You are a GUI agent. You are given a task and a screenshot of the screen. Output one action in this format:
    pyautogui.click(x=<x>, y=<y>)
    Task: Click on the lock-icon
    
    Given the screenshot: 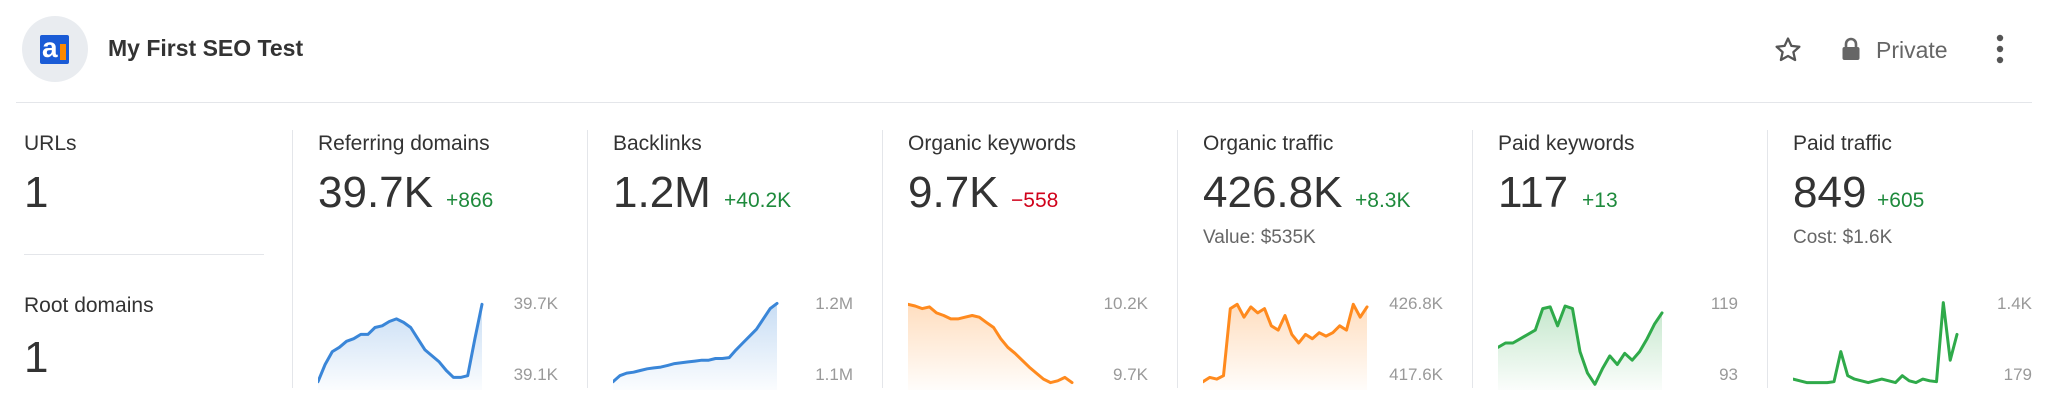 What is the action you would take?
    pyautogui.click(x=1851, y=48)
    